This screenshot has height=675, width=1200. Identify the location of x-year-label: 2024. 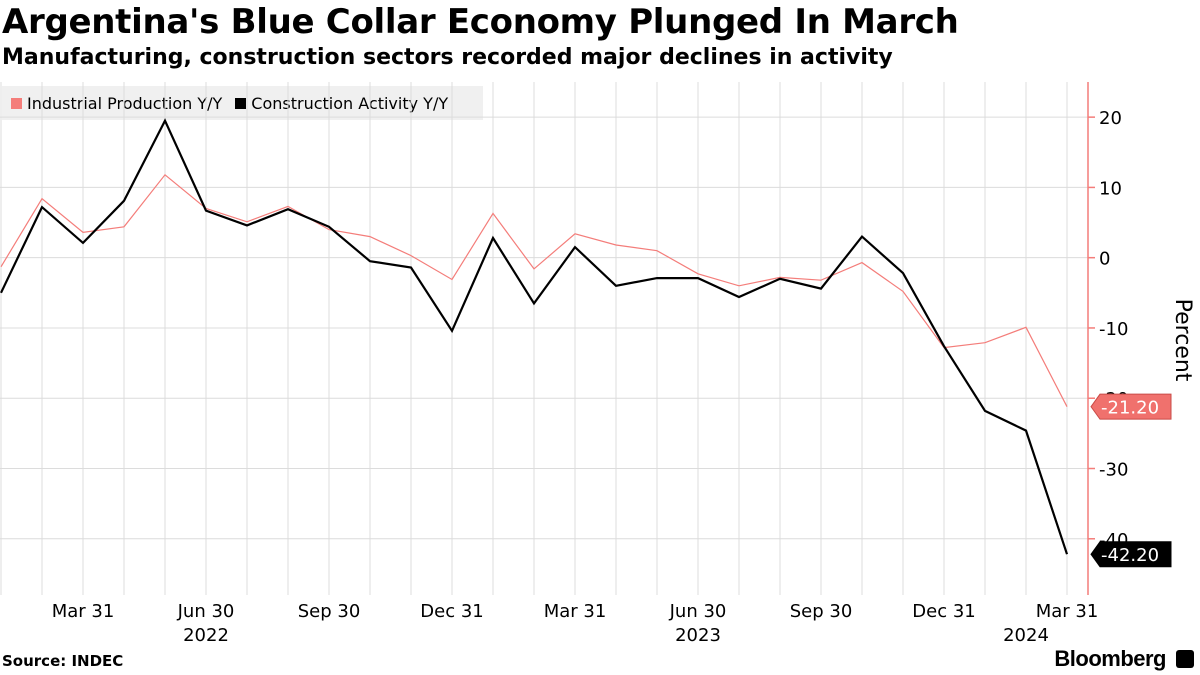
(1026, 635).